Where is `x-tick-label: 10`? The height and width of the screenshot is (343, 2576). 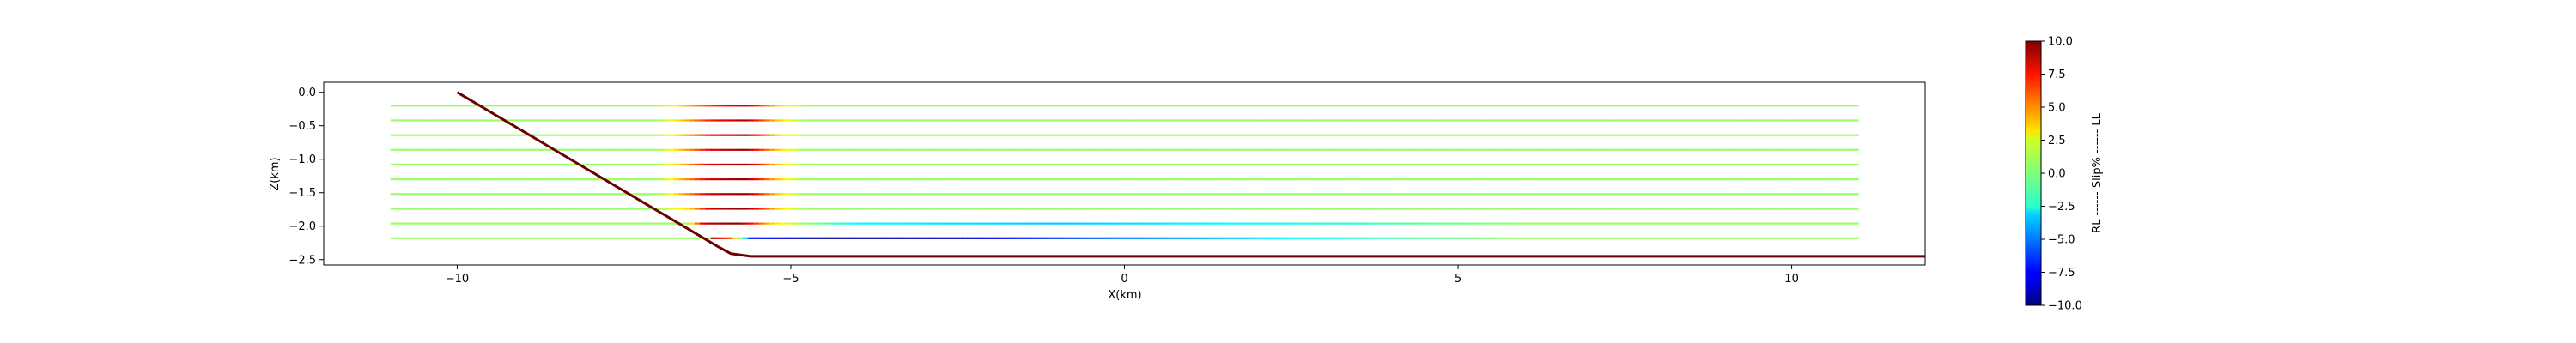
x-tick-label: 10 is located at coordinates (1792, 280).